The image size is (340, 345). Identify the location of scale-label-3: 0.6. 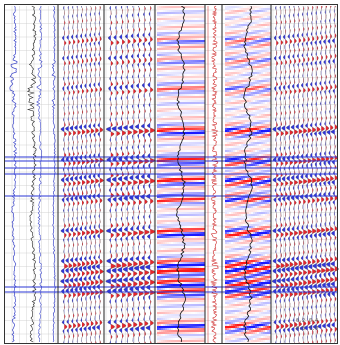
(300, 329).